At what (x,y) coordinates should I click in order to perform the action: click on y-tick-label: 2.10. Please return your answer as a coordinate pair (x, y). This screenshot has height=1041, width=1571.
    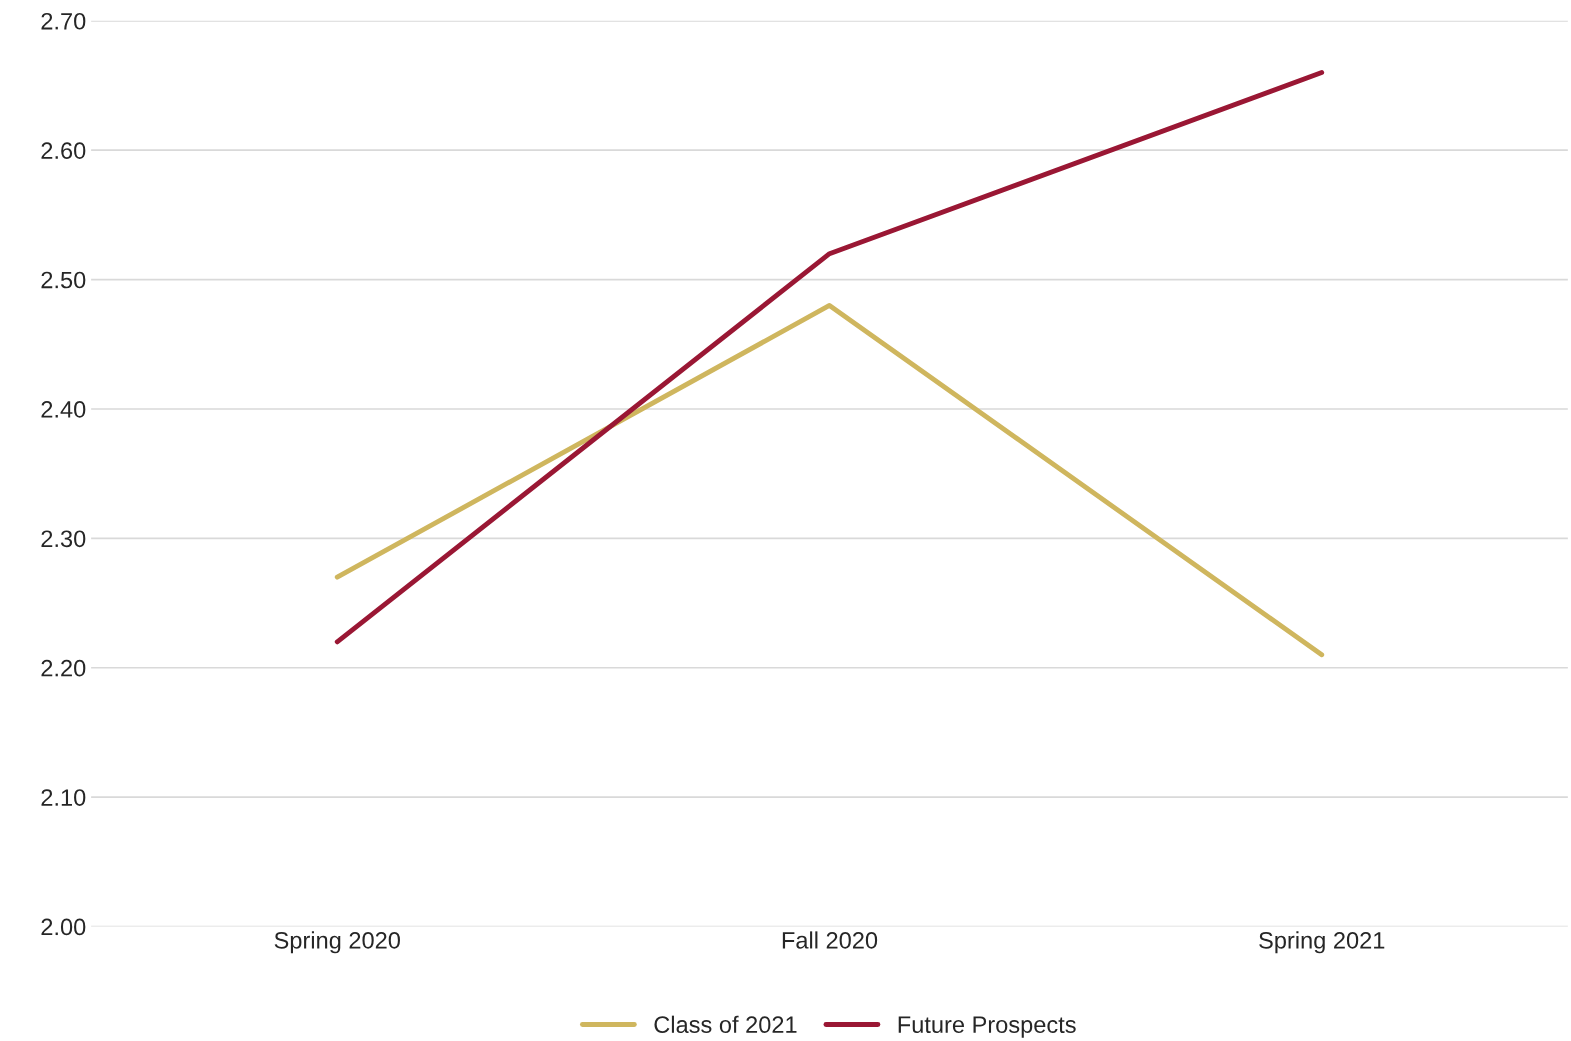
    Looking at the image, I should click on (63, 797).